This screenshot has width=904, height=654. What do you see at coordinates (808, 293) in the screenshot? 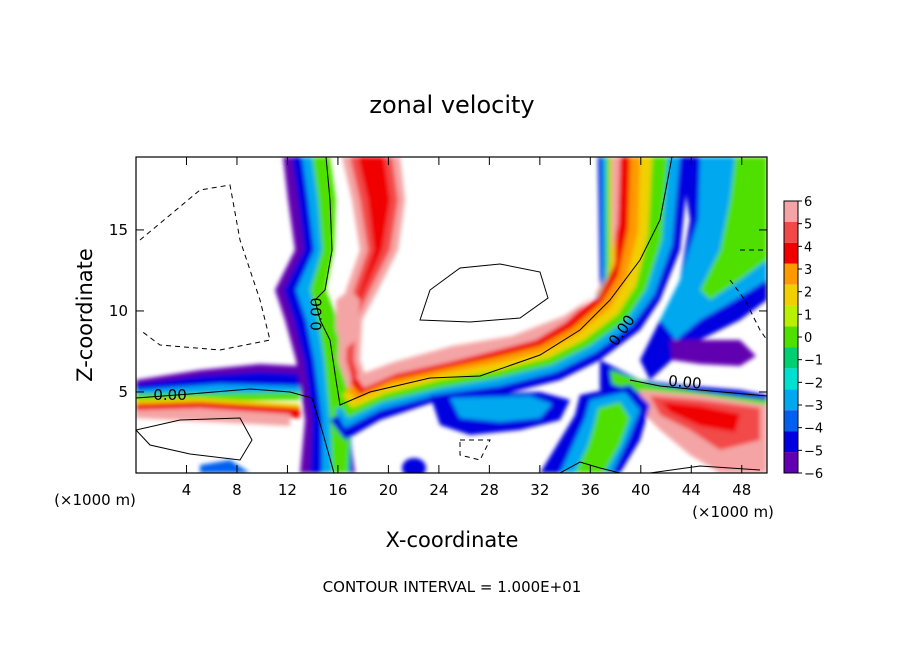
I see `colorbar-label: 2` at bounding box center [808, 293].